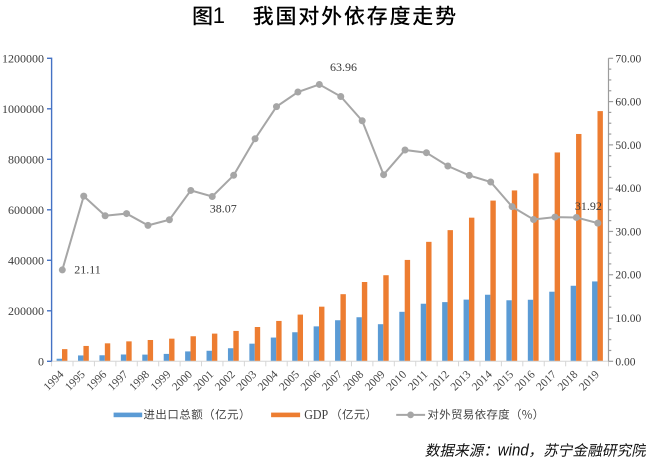 This screenshot has height=468, width=646. What do you see at coordinates (628, 189) in the screenshot?
I see `svg-text: 40.00` at bounding box center [628, 189].